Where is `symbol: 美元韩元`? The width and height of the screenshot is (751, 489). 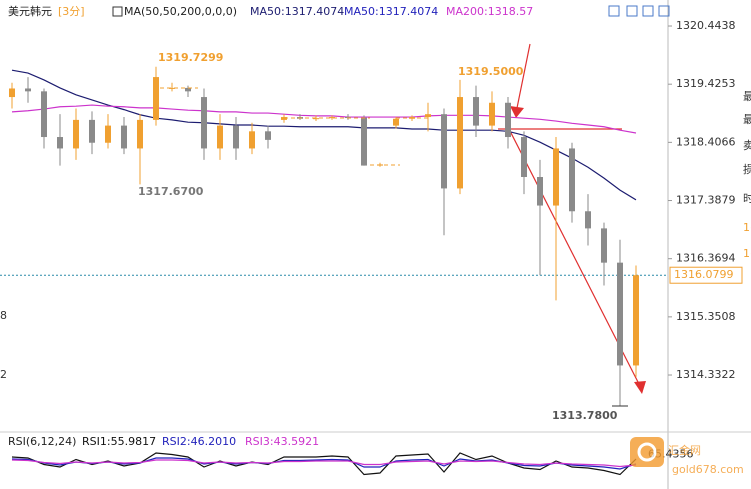
symbol: 美元韩元 is located at coordinates (30, 11).